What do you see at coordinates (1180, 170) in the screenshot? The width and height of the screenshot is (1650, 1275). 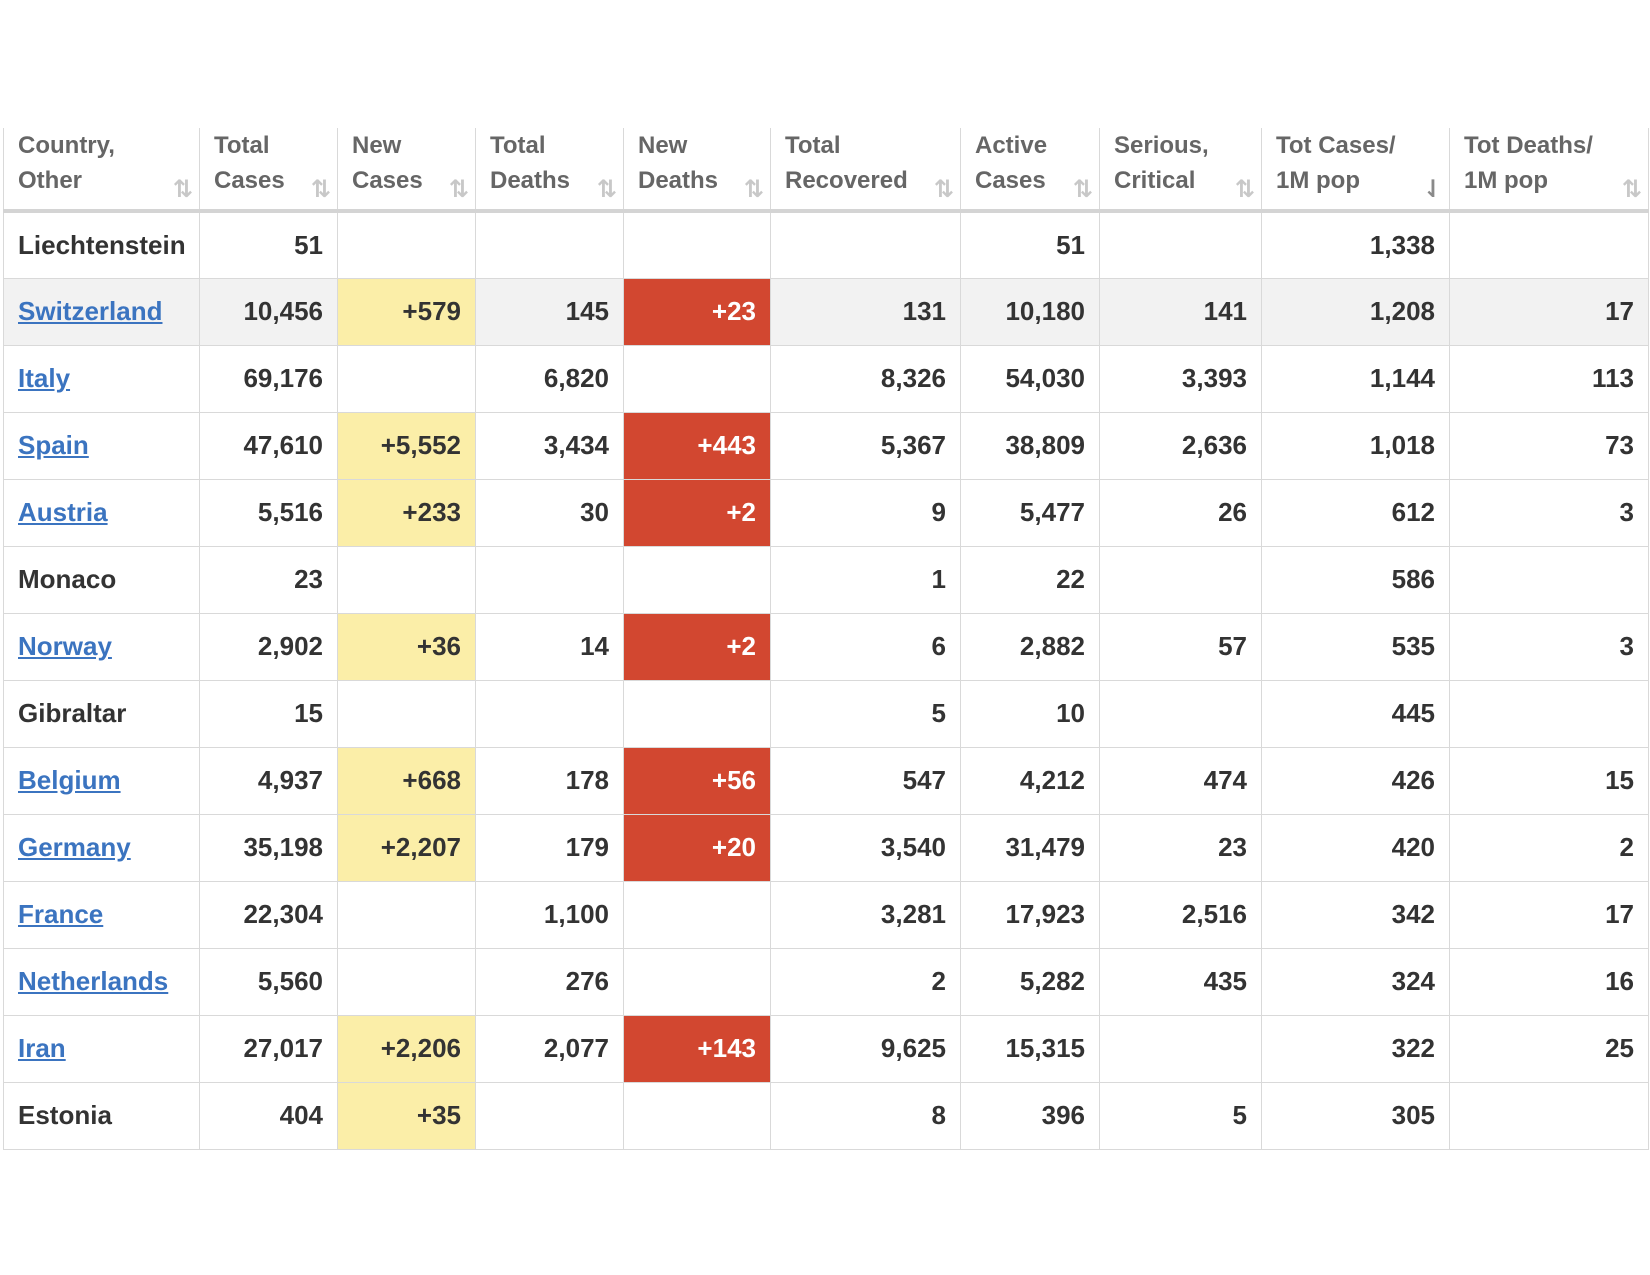 I see `column-header-serious-critical: Serious, Critical ⇅` at bounding box center [1180, 170].